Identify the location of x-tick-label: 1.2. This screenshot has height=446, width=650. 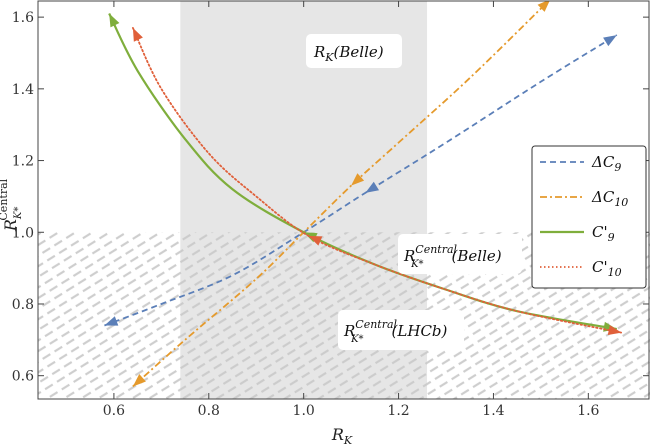
(398, 411).